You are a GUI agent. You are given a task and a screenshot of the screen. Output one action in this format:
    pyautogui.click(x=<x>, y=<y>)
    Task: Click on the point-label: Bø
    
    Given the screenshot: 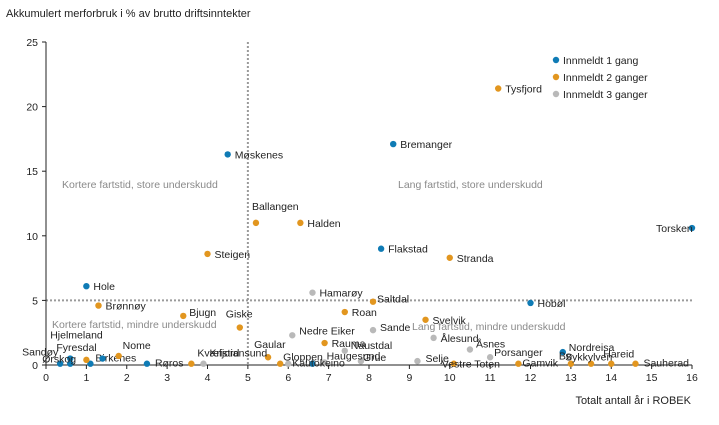 What is the action you would take?
    pyautogui.click(x=566, y=357)
    